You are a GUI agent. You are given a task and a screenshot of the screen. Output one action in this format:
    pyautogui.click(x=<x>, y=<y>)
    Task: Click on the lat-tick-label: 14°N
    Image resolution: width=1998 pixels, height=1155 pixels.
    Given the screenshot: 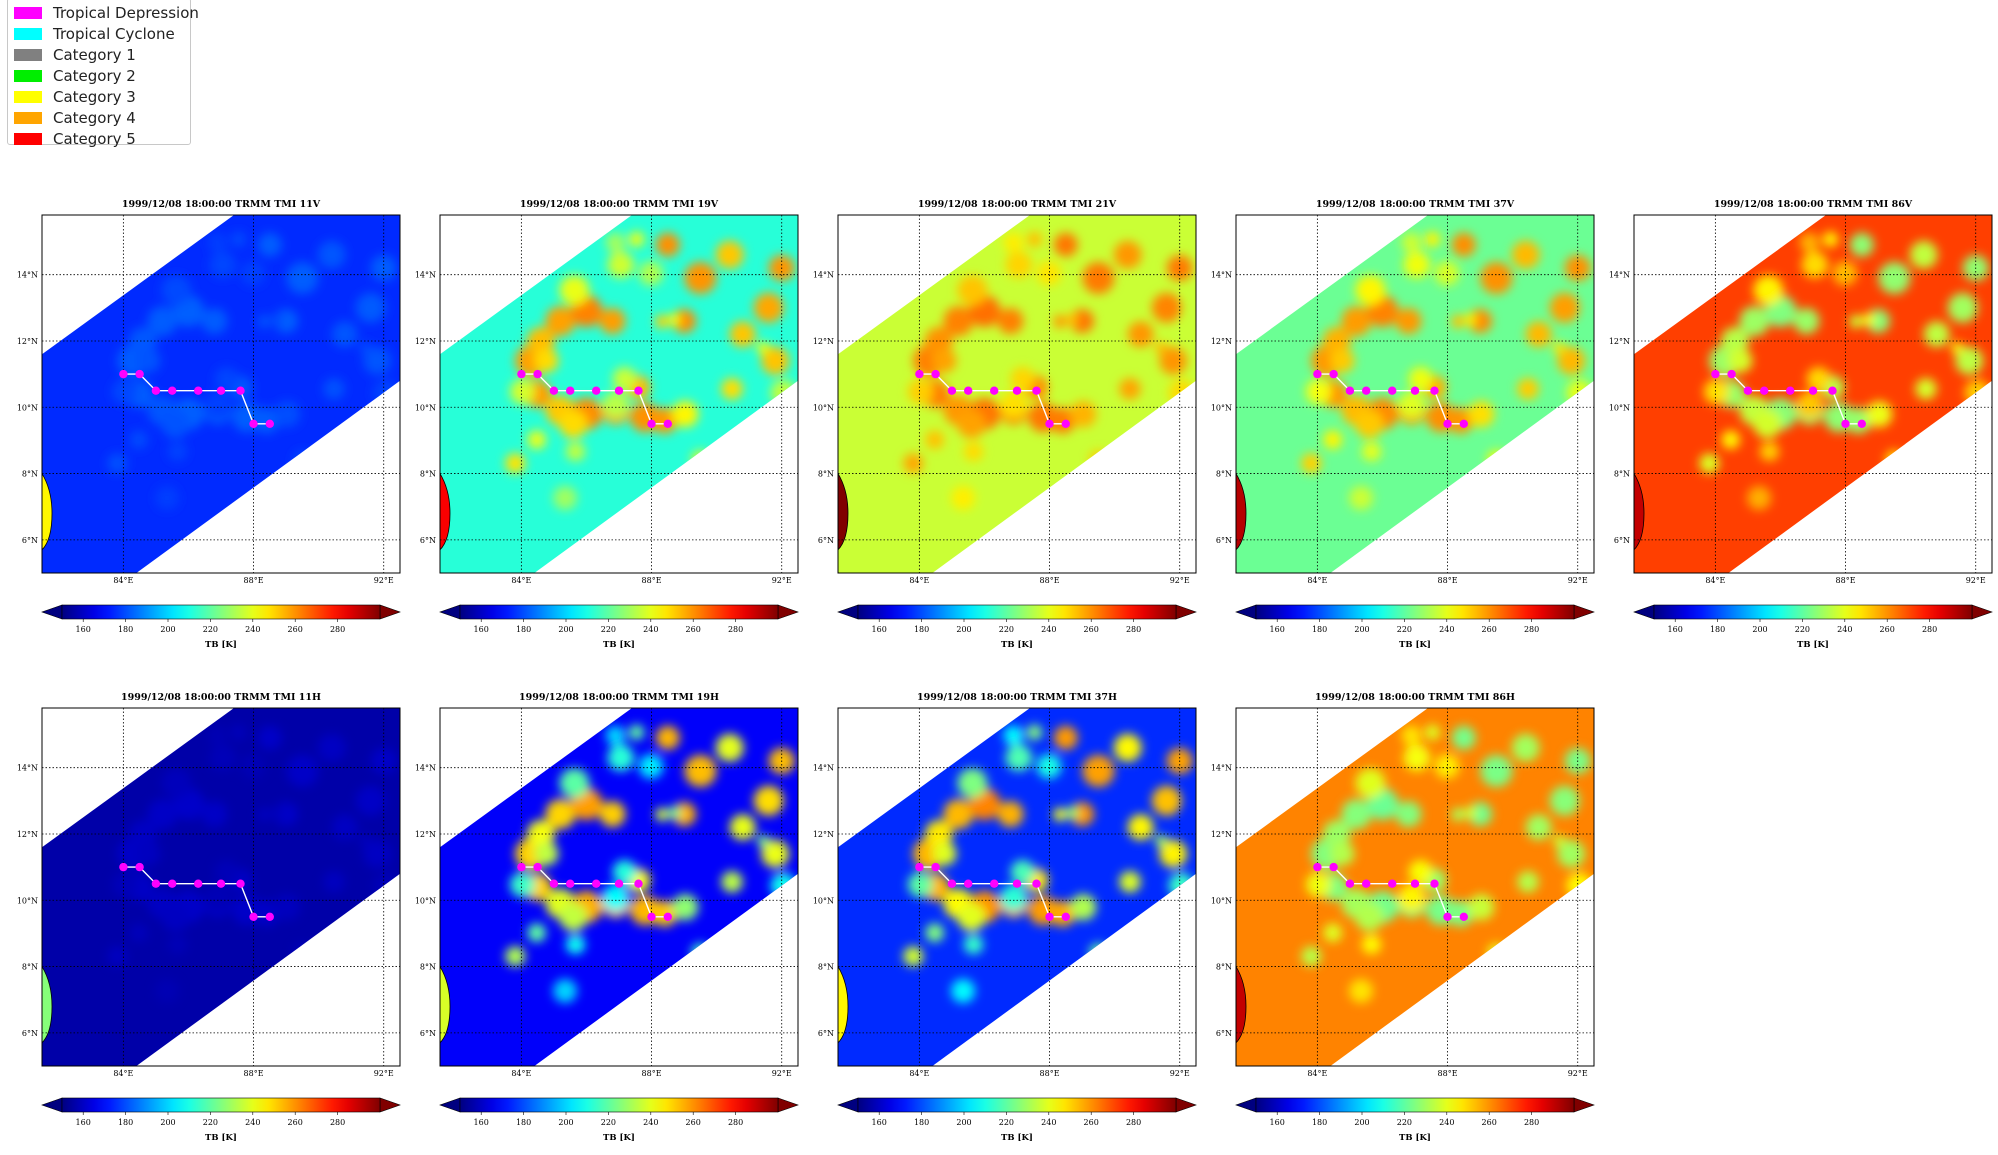 What is the action you would take?
    pyautogui.click(x=425, y=275)
    